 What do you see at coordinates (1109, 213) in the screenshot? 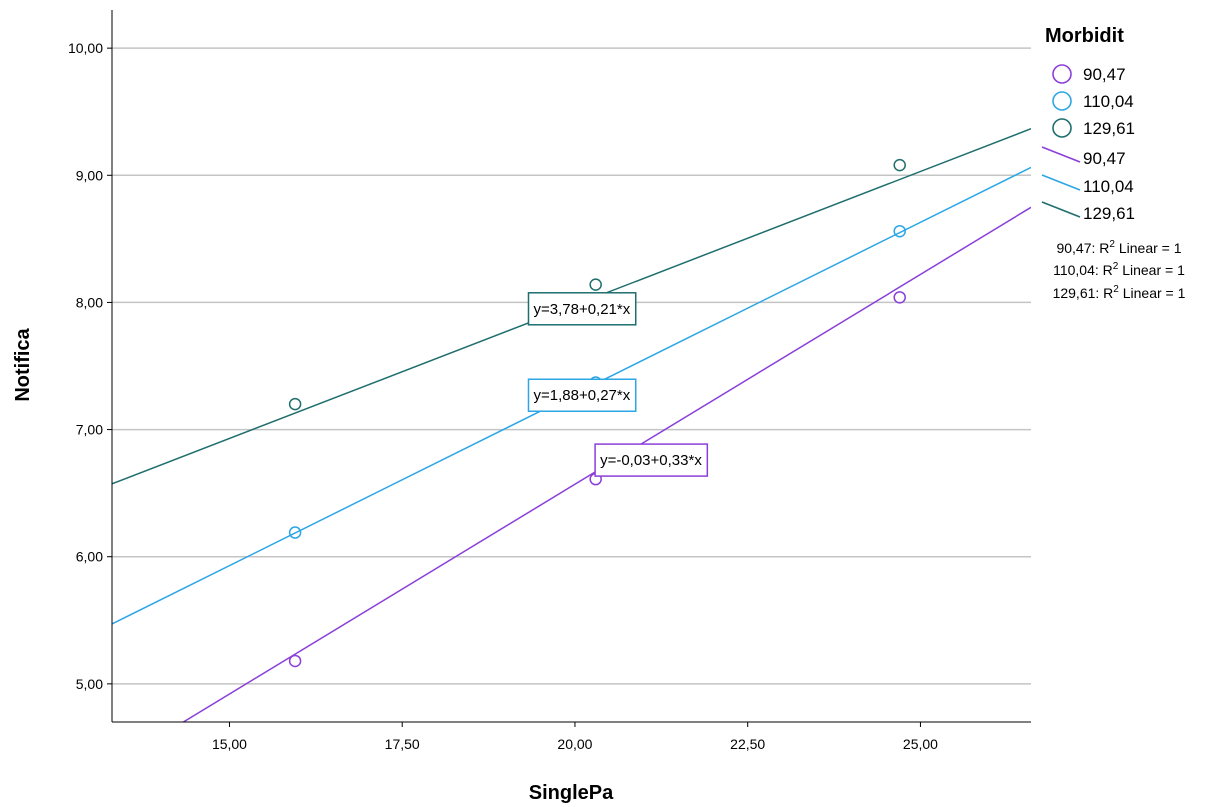
I see `legend-line-label: 129,61` at bounding box center [1109, 213].